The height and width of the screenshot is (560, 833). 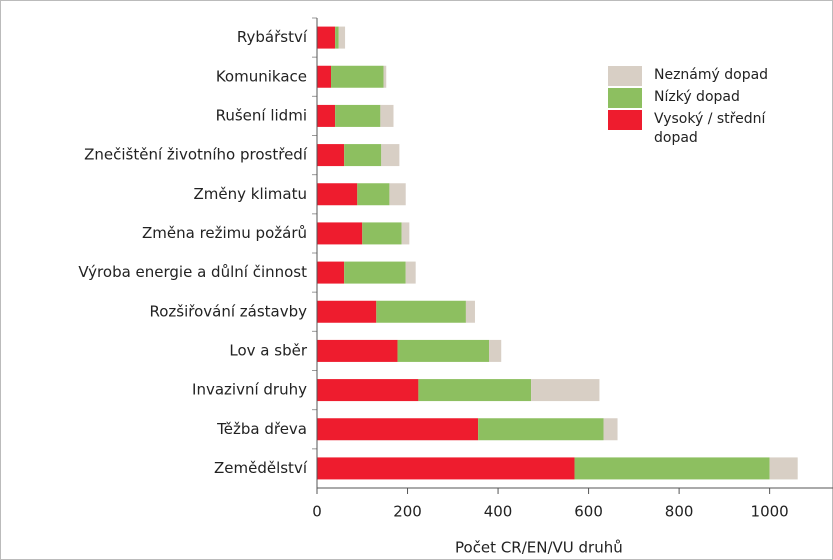 I want to click on legend-item: Neznámý dopad, so click(x=708, y=76).